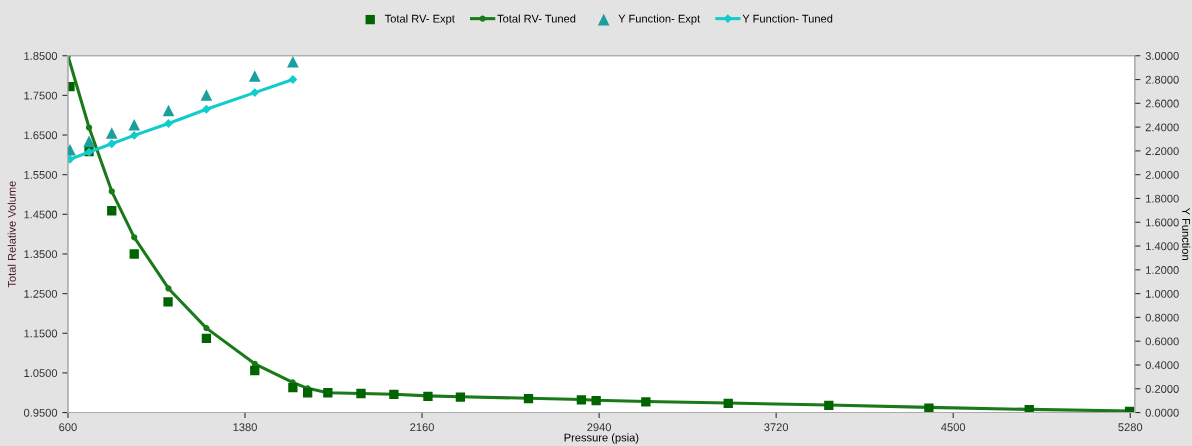 The image size is (1192, 446). Describe the element at coordinates (41, 333) in the screenshot. I see `y-tick-label: 1.1500` at that location.